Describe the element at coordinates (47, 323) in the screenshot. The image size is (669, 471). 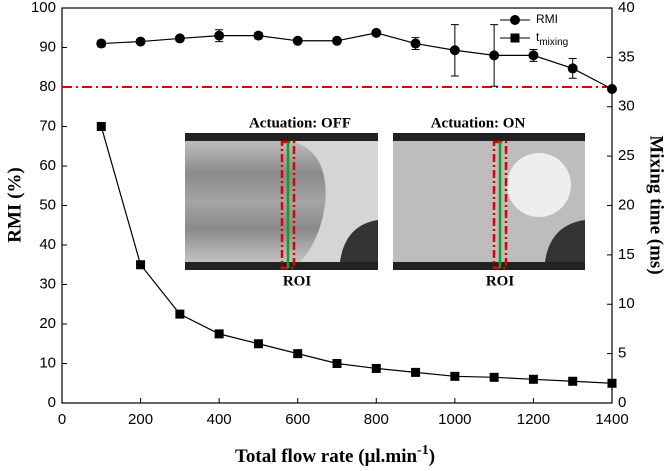
I see `y-tick-label: 20` at that location.